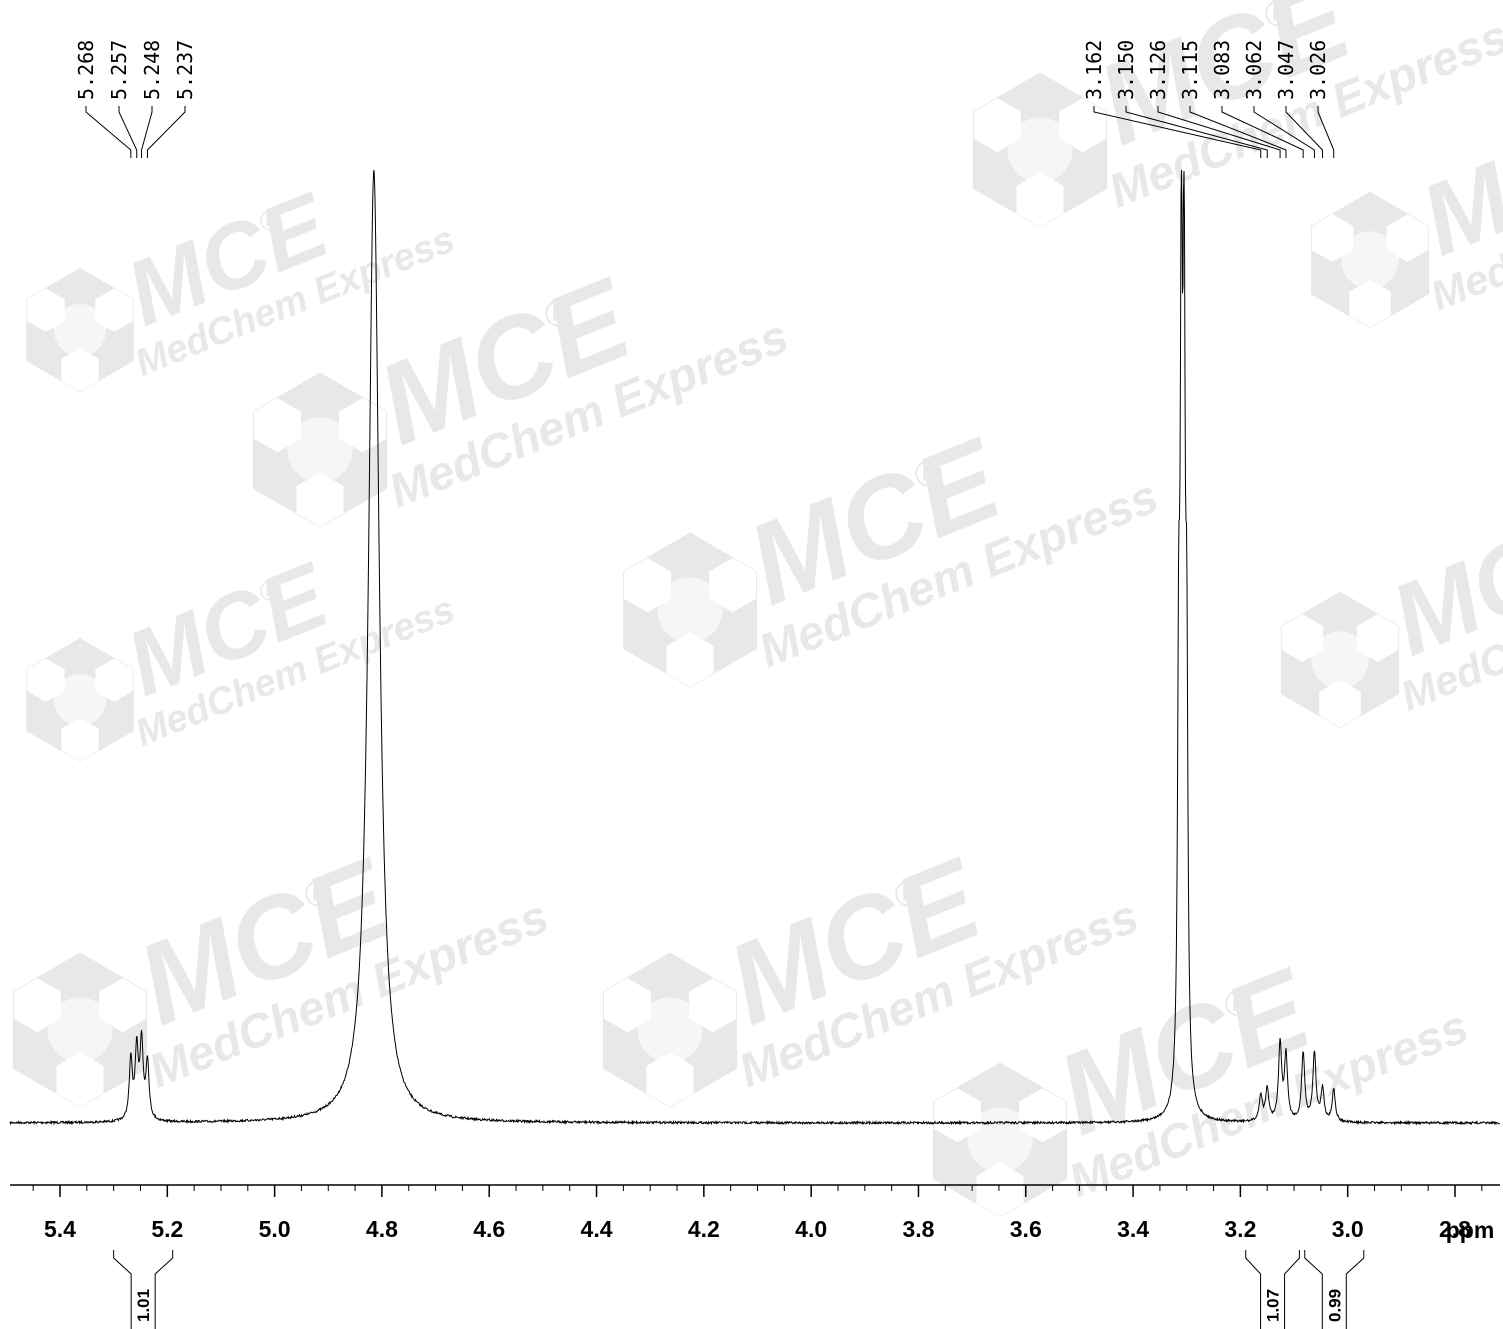  I want to click on peak-label: 3.047, so click(1286, 70).